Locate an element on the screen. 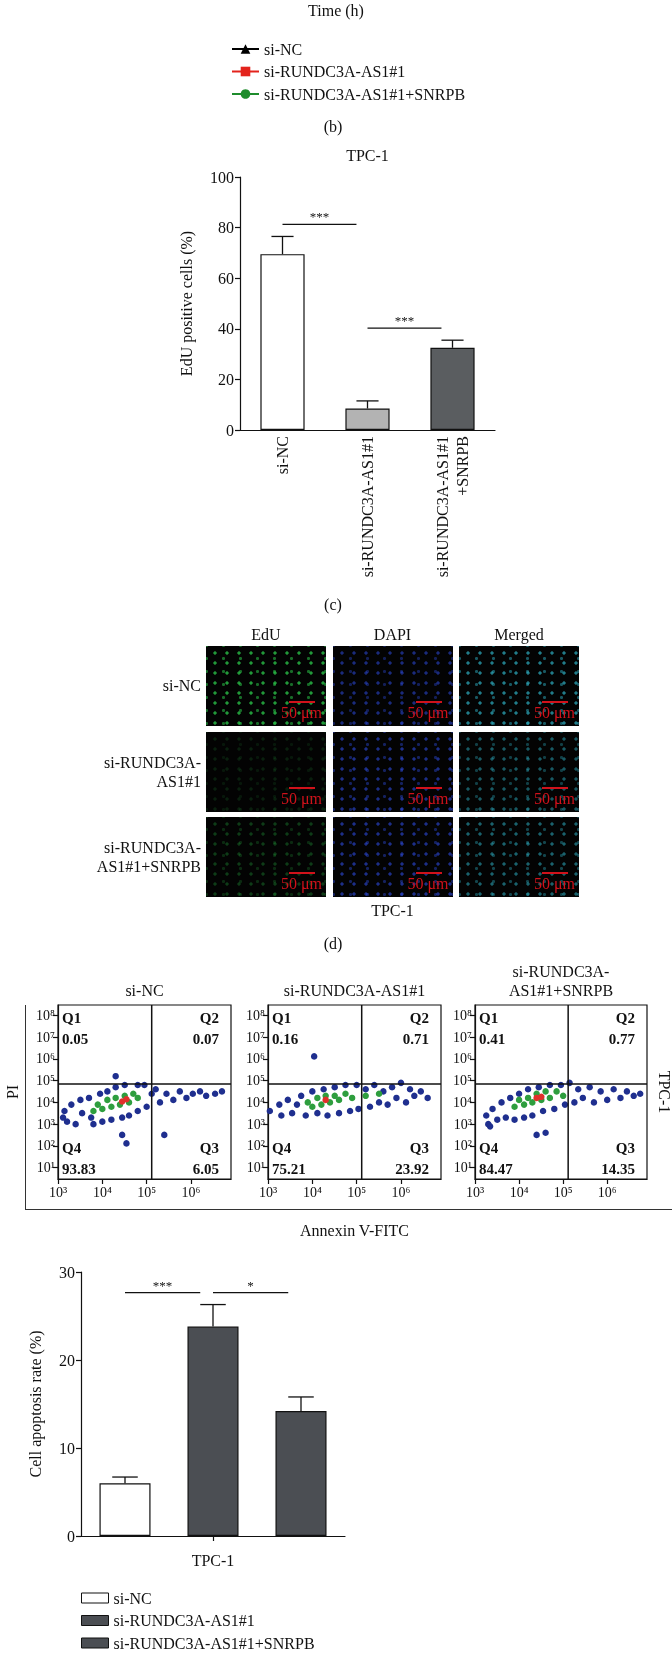 The image size is (672, 1653). text: (d) is located at coordinates (333, 944).